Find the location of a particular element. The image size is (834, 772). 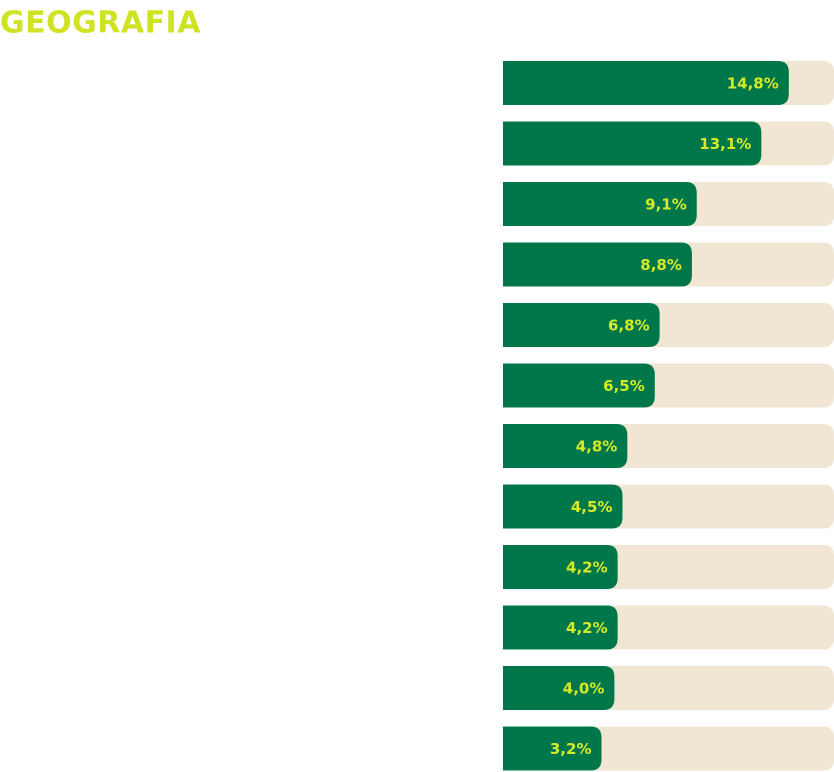

value-label: 4,5% is located at coordinates (592, 507).